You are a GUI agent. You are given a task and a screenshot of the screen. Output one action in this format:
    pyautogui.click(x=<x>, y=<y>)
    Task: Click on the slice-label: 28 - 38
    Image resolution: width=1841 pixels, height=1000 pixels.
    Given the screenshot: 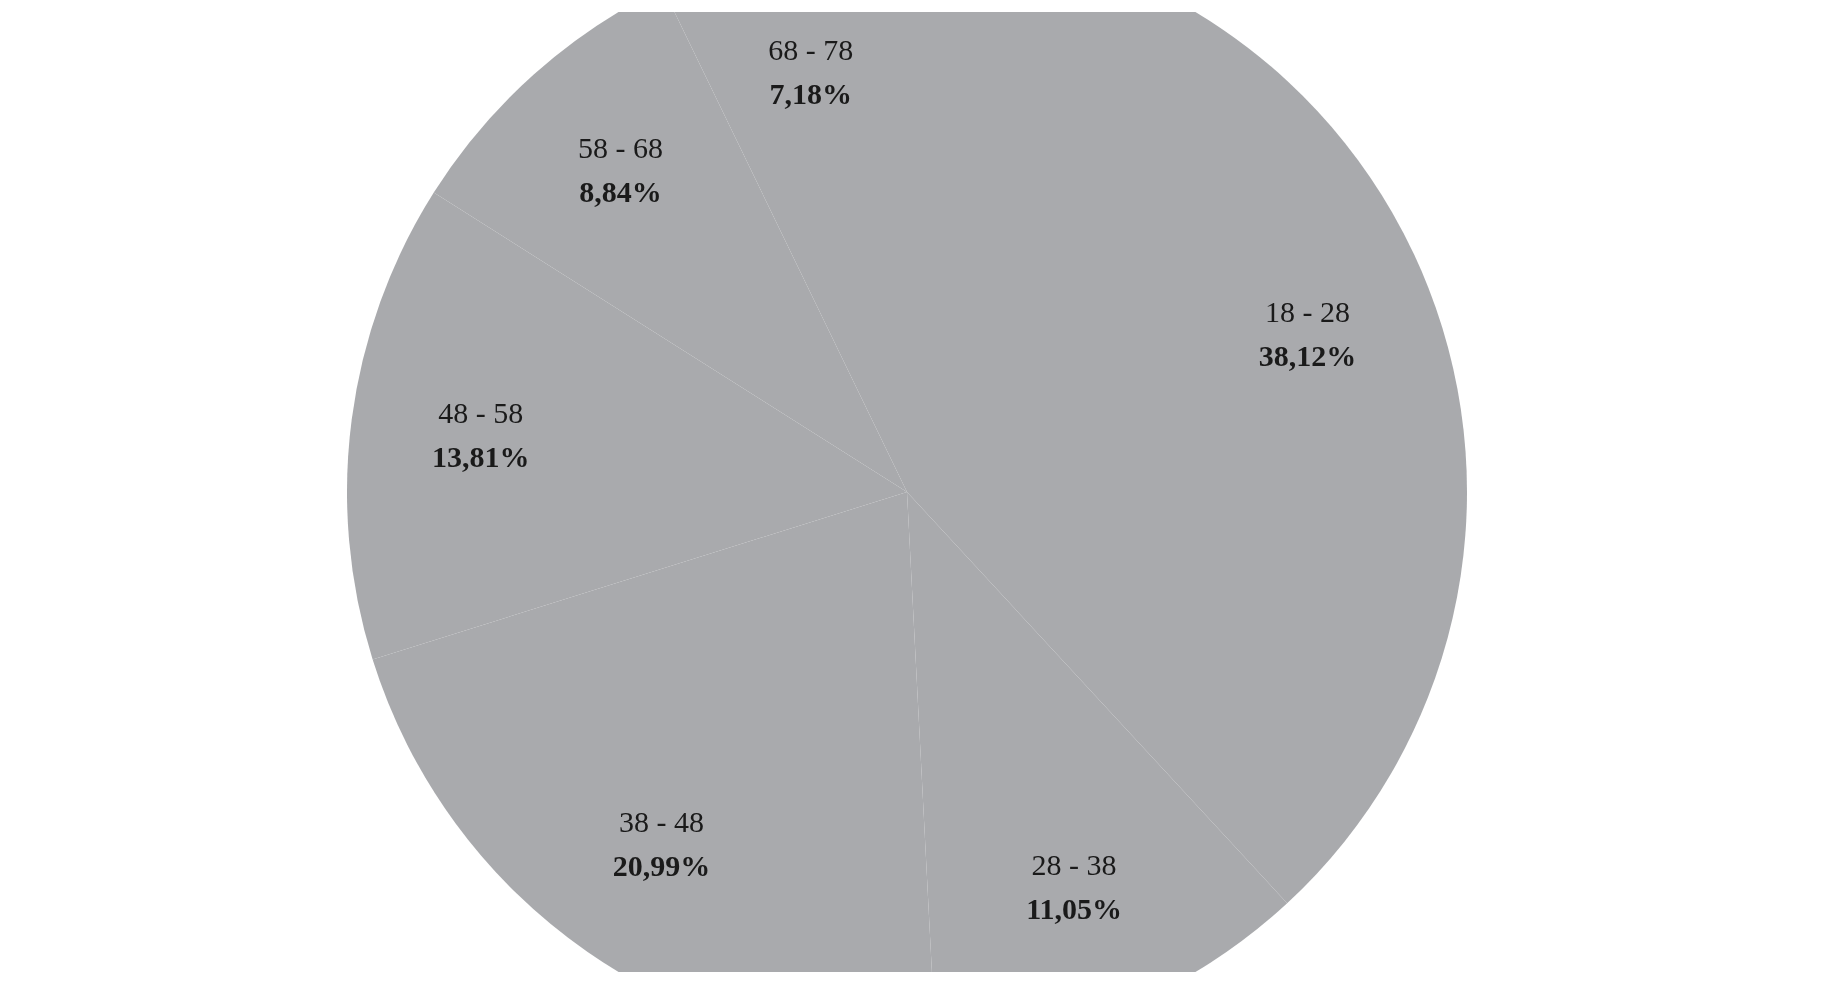 What is the action you would take?
    pyautogui.click(x=1074, y=865)
    